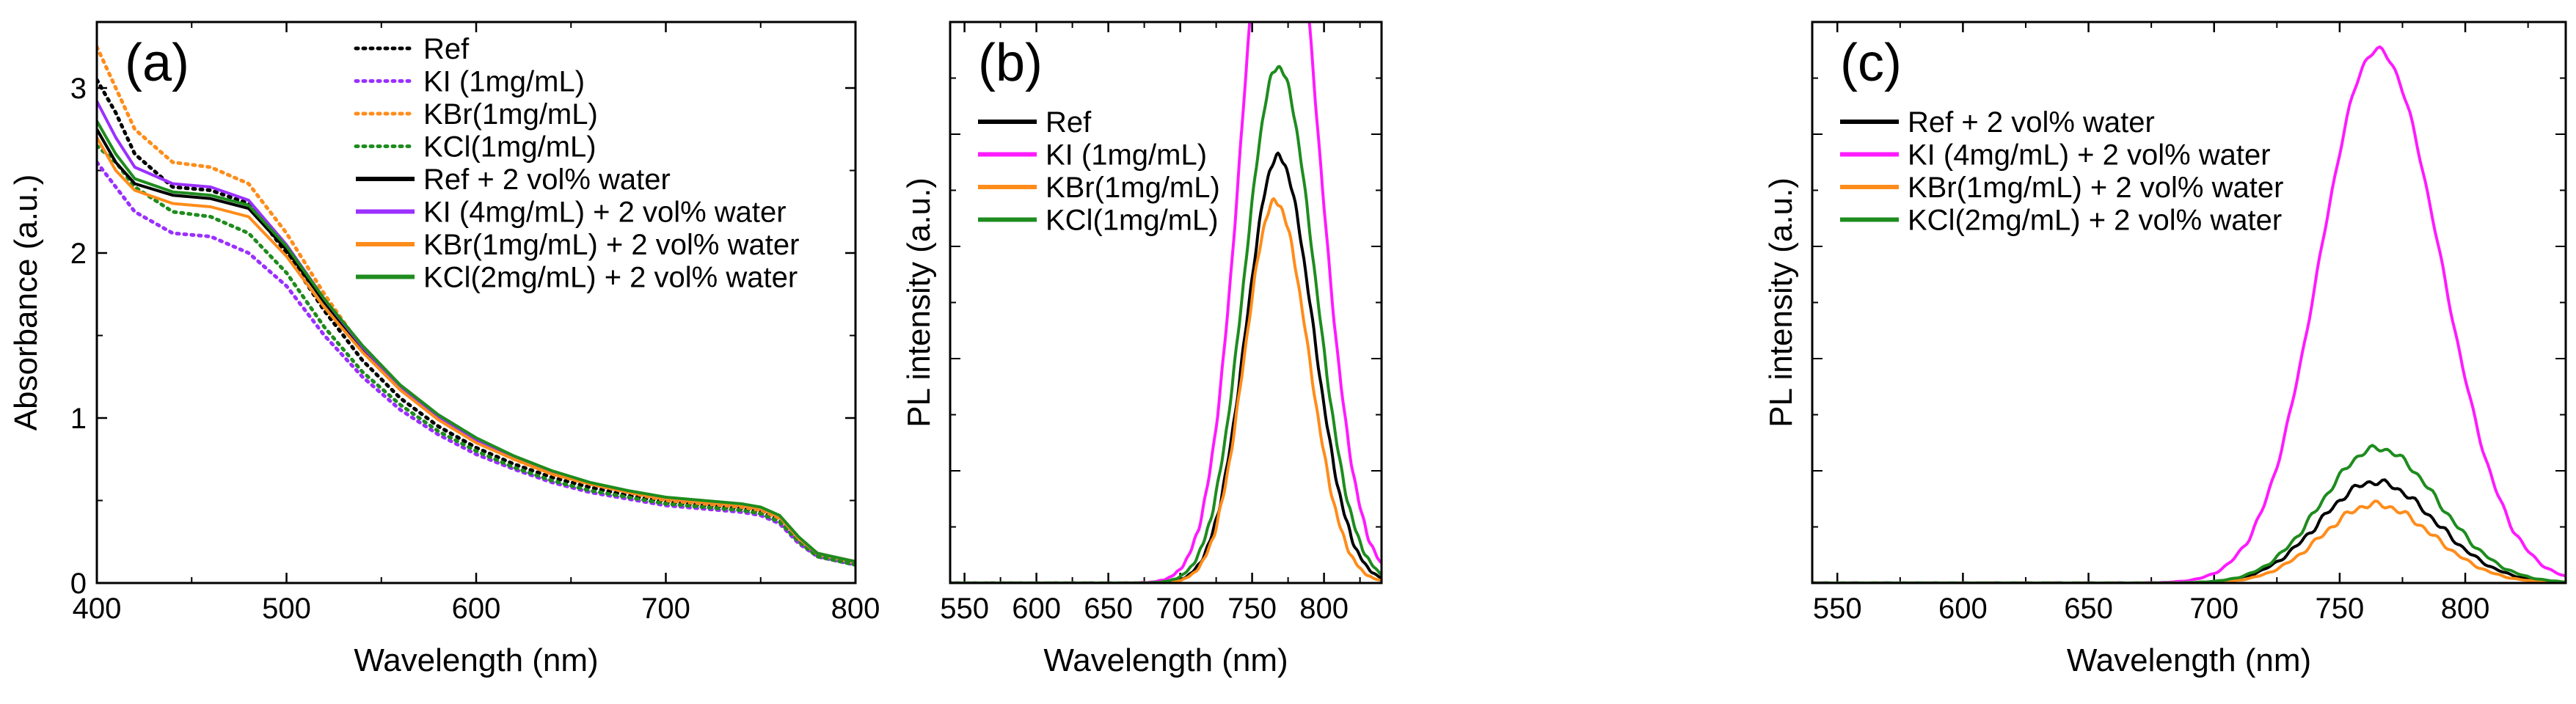 The width and height of the screenshot is (2576, 704). I want to click on y-tick-label: 1, so click(79, 419).